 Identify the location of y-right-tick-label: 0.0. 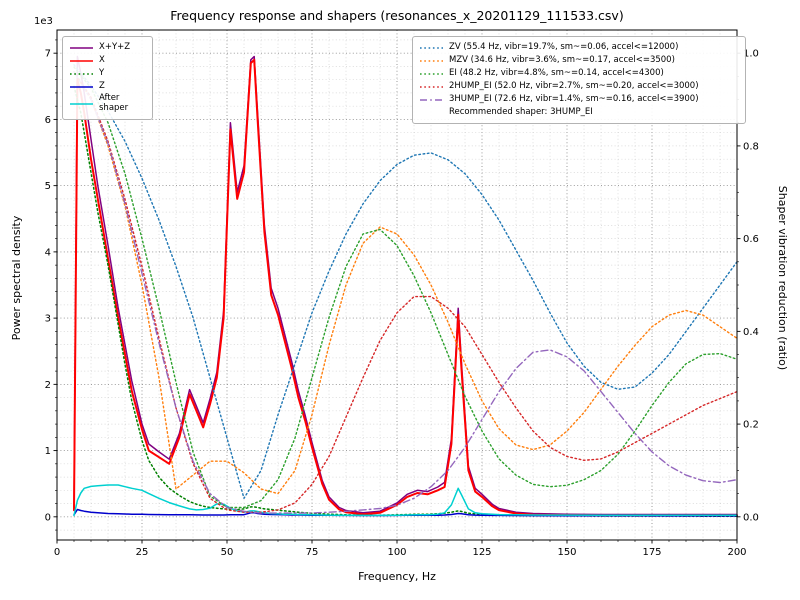
(751, 517).